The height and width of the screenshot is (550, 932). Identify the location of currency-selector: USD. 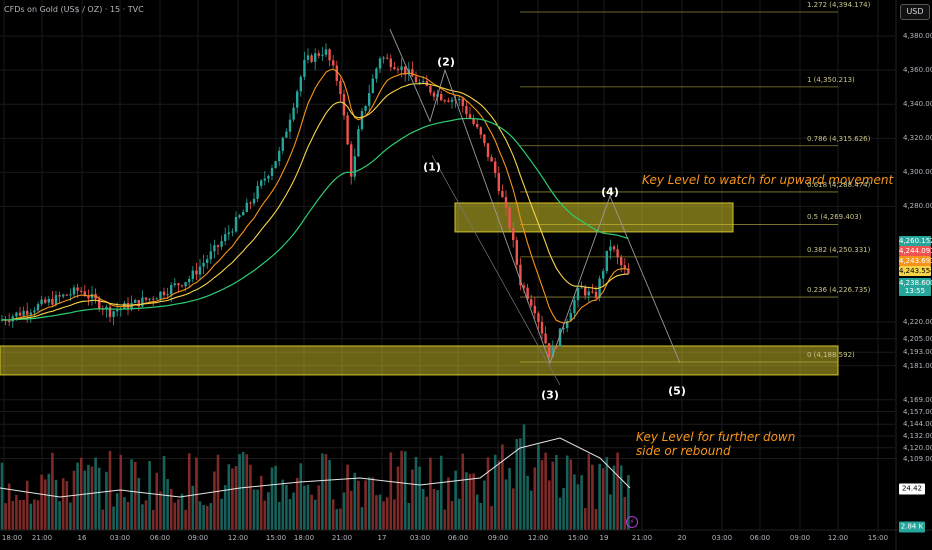
(915, 12).